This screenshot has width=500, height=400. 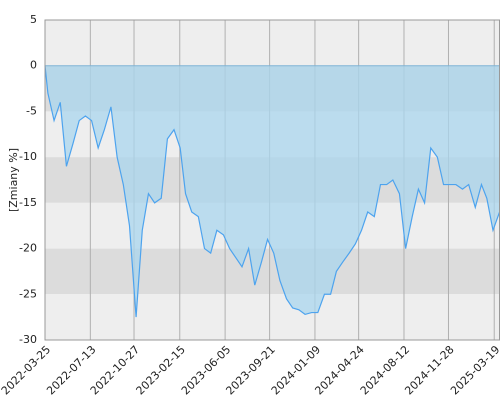 I want to click on y-tick-label: -25, so click(x=28, y=293).